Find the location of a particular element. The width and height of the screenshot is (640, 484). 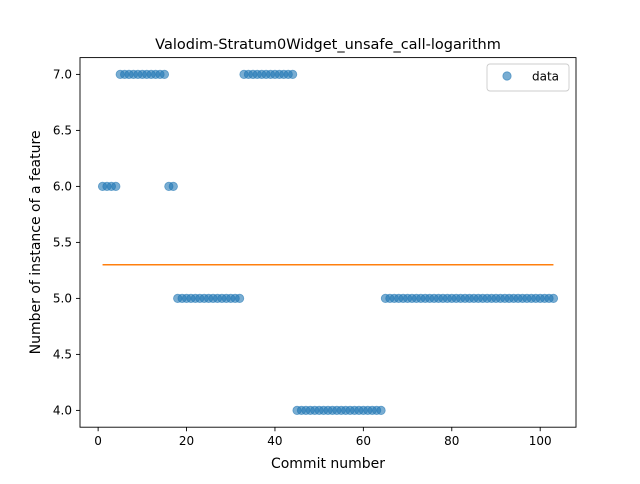

y-tick-label: 5.0 is located at coordinates (62, 299).